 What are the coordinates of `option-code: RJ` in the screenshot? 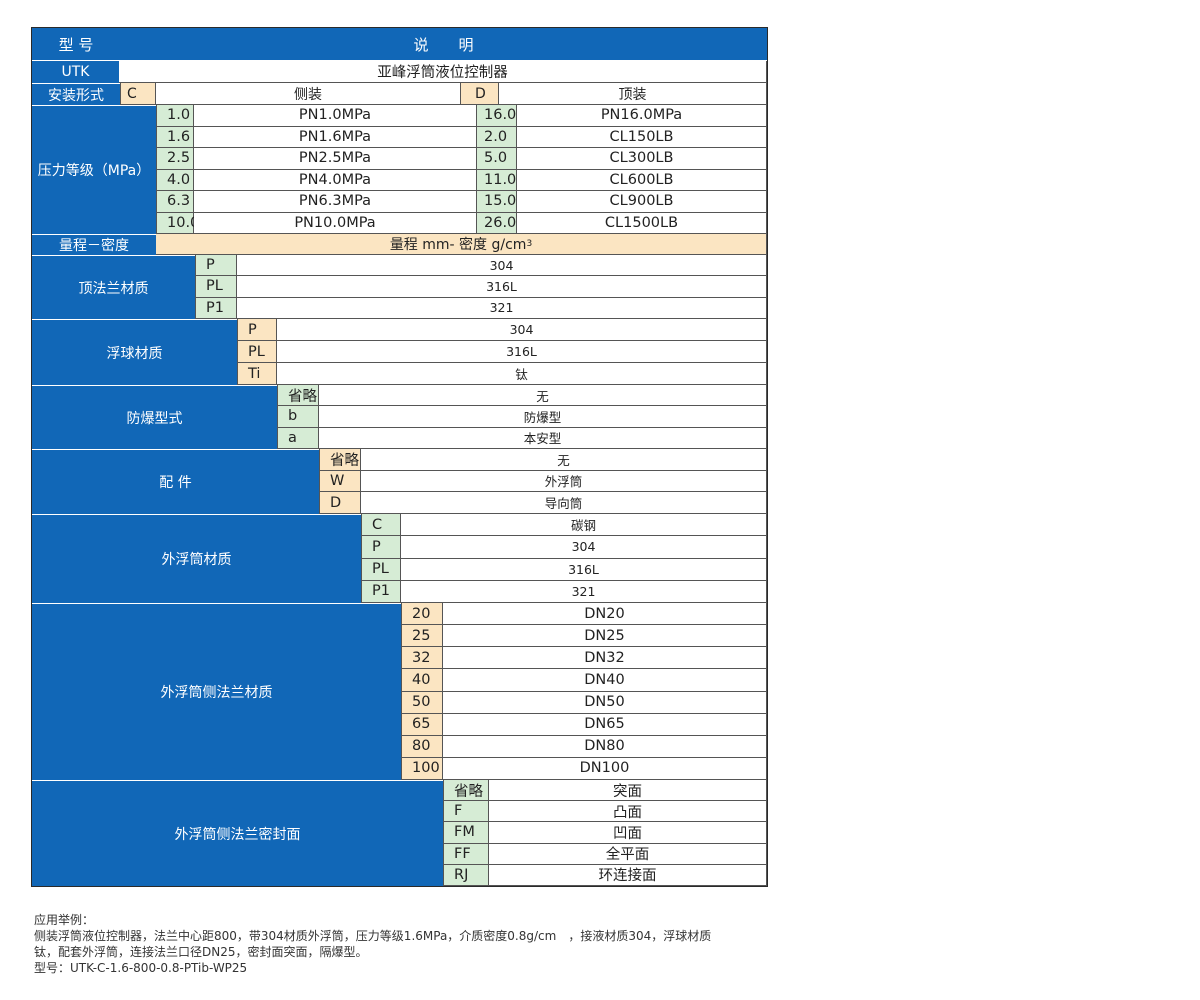 It's located at (466, 875).